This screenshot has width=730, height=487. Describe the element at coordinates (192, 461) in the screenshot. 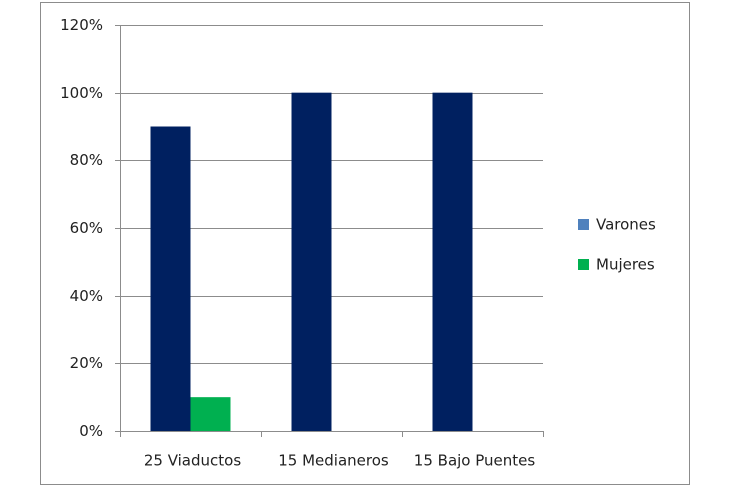

I see `x-tick-label: 25 Viaductos` at that location.